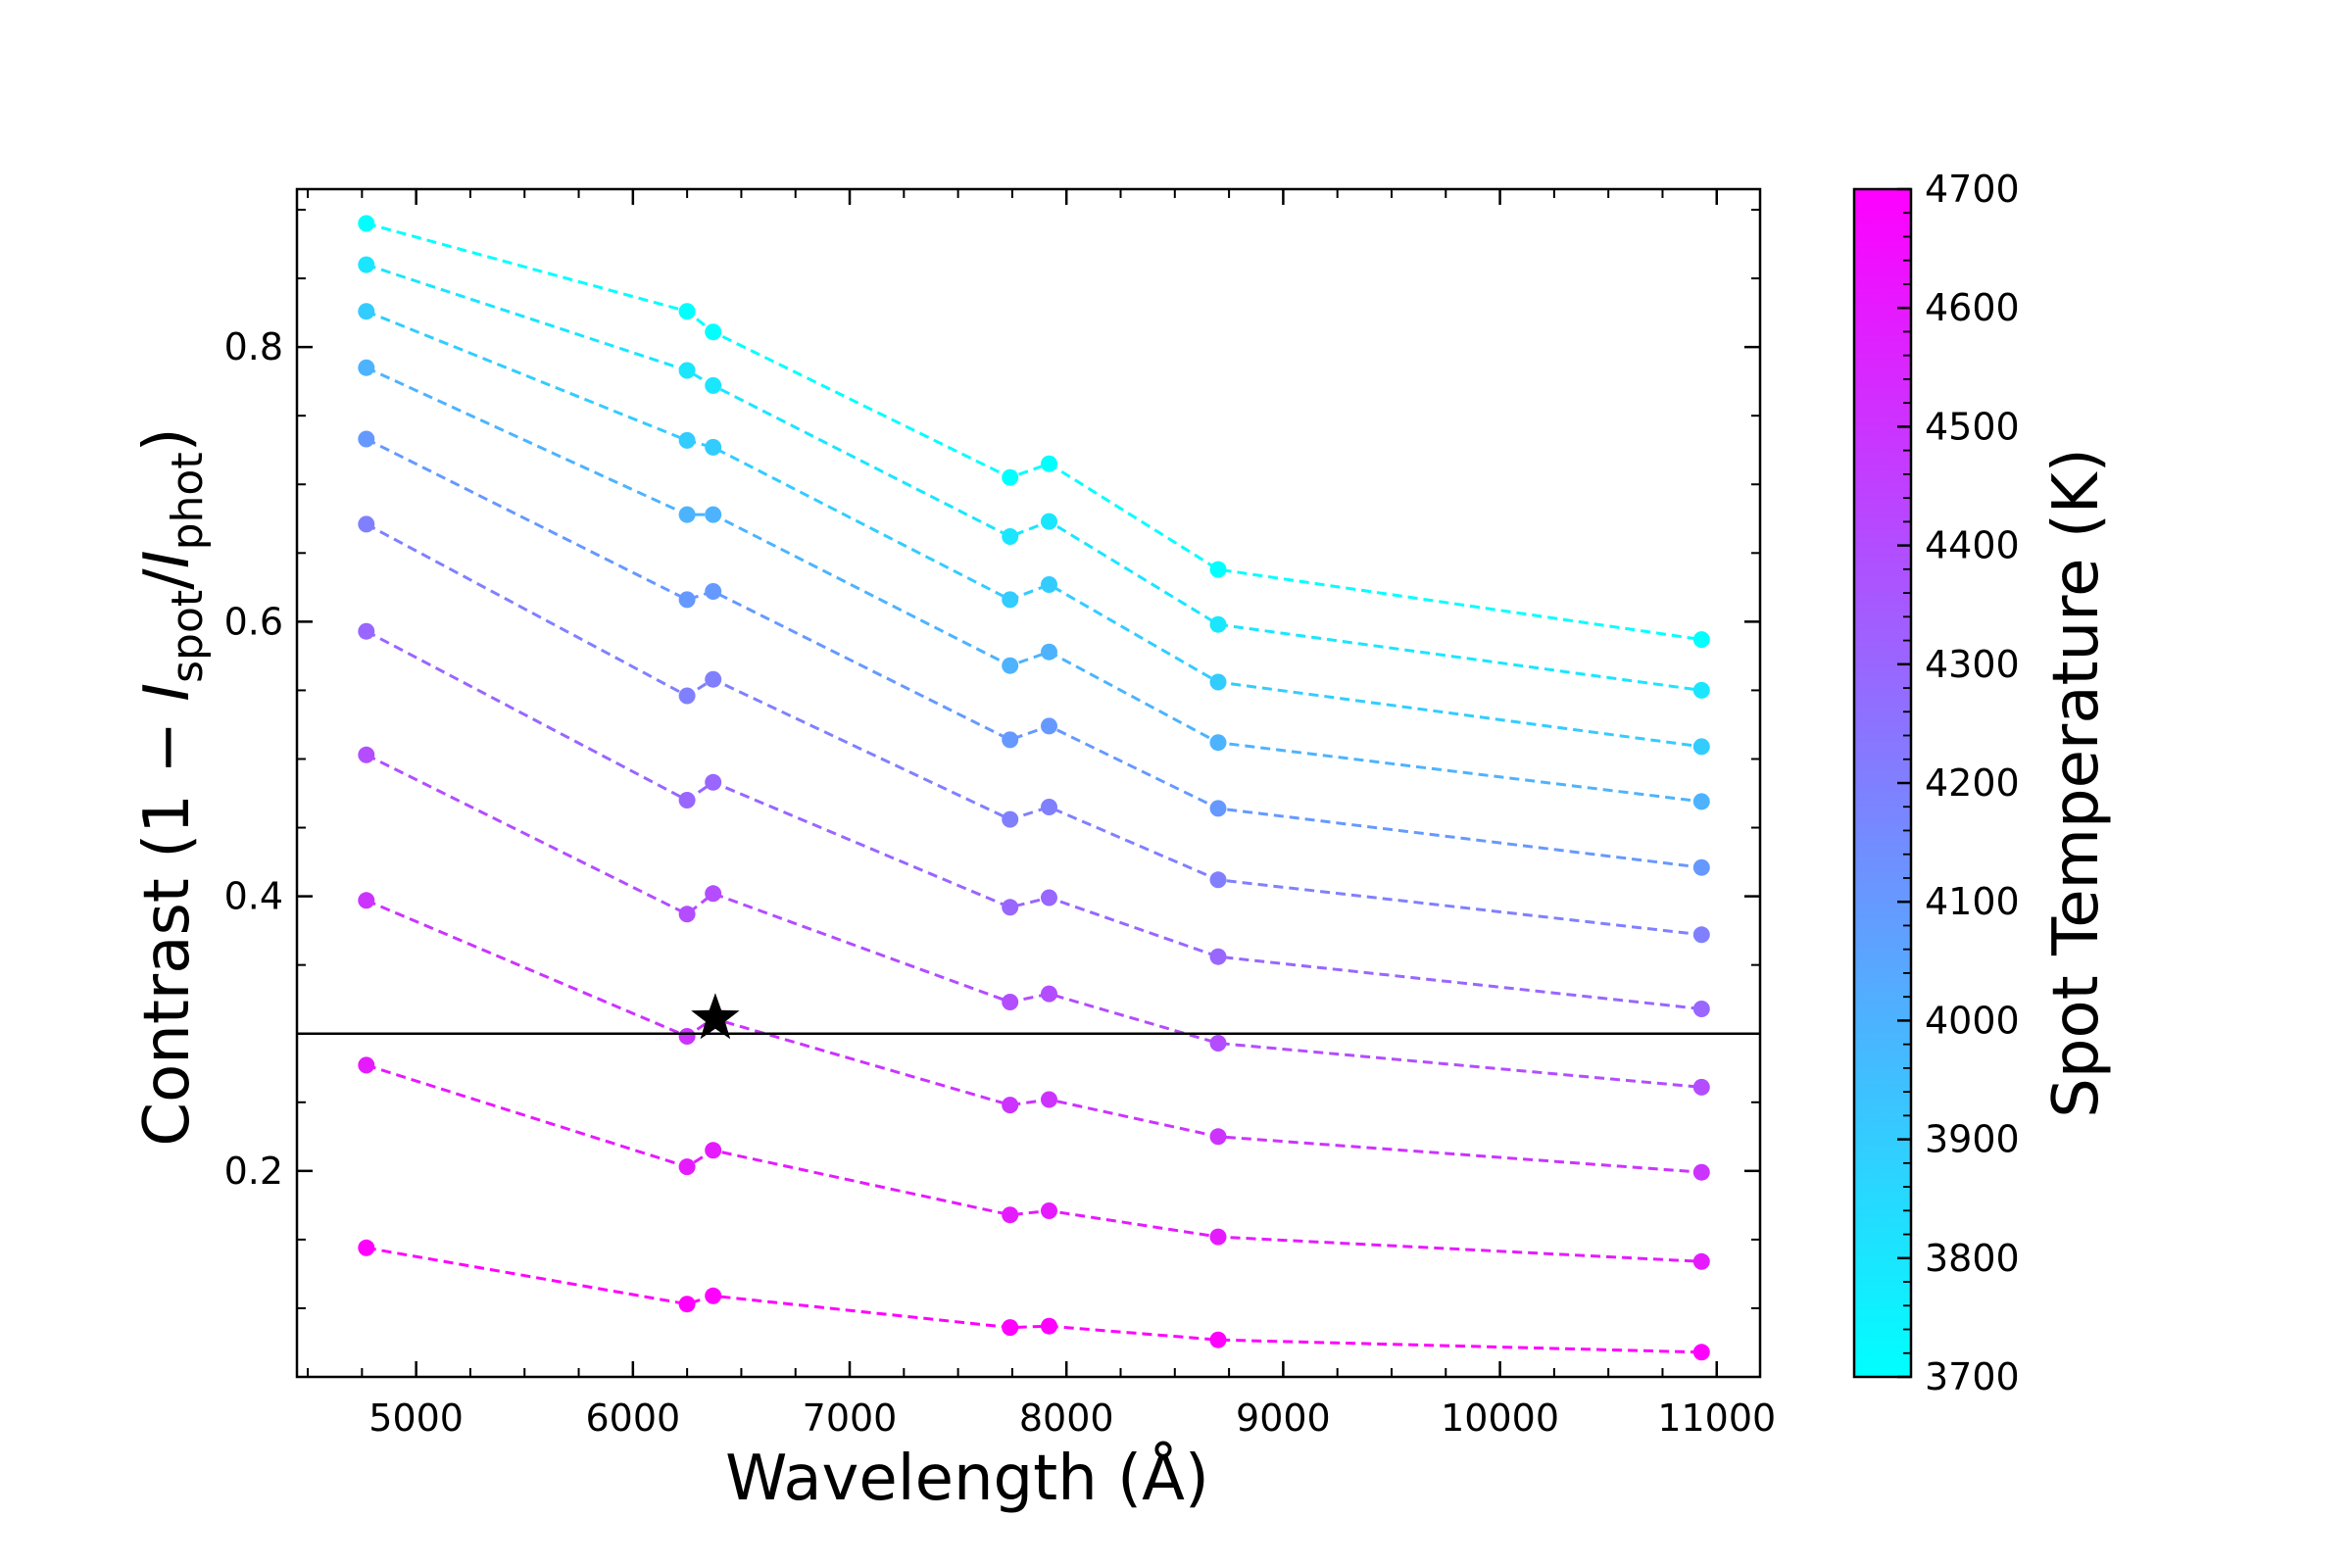 This screenshot has width=2352, height=1568. What do you see at coordinates (1972, 545) in the screenshot?
I see `colorbar-tick-label: 4400` at bounding box center [1972, 545].